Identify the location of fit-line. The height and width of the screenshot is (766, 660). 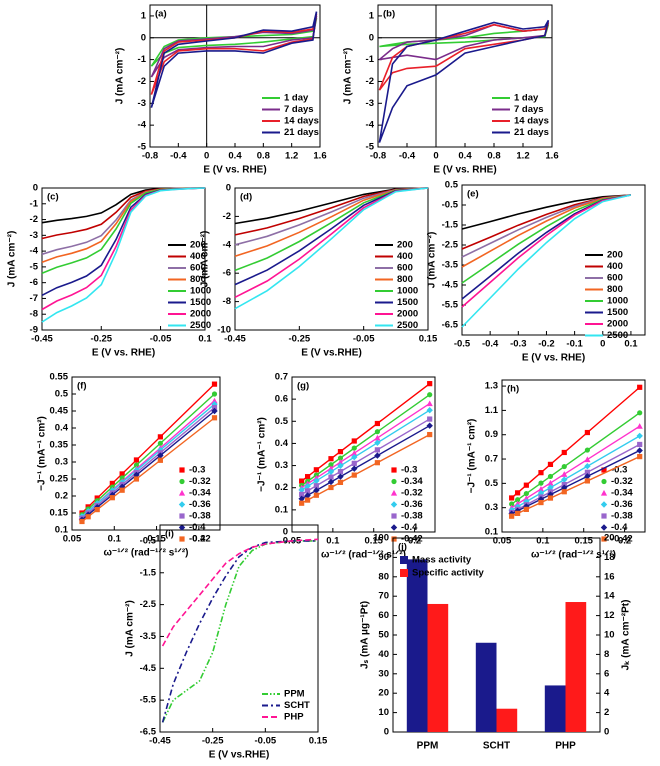
(366, 468).